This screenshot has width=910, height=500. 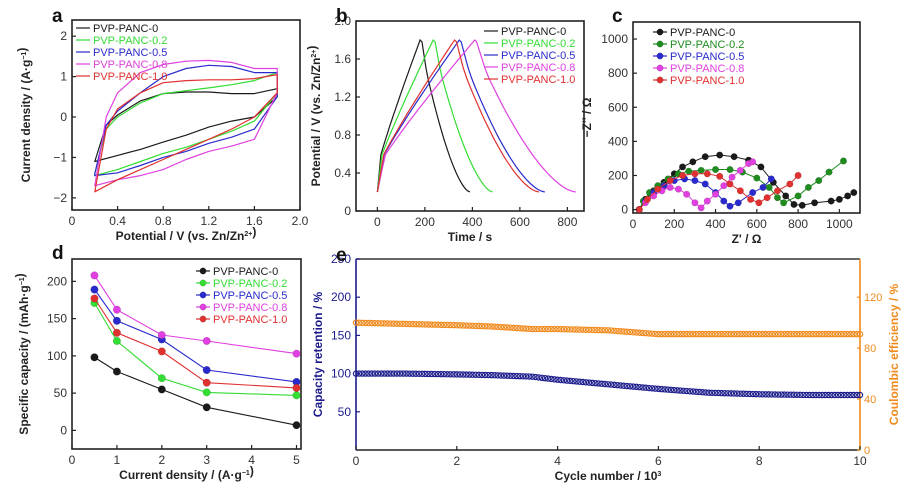 What do you see at coordinates (747, 239) in the screenshot?
I see `x-axis-label: Z' / Ω` at bounding box center [747, 239].